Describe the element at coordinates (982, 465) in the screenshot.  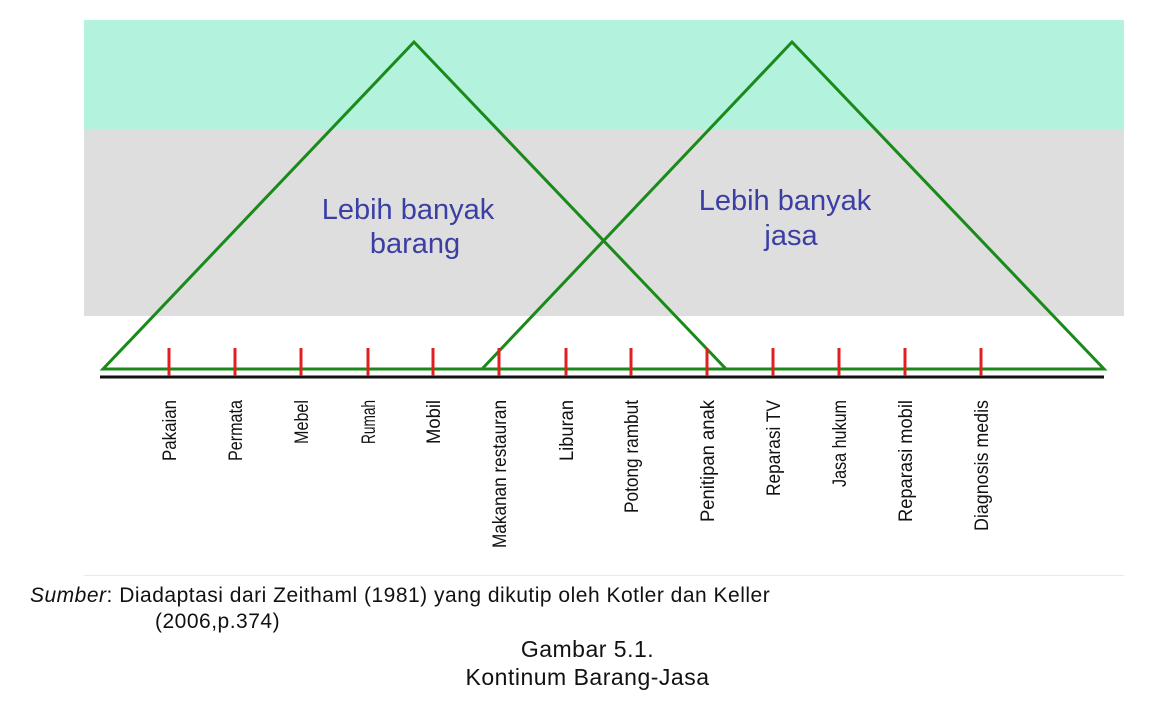
I see `item-label: Diagnosis medis` at that location.